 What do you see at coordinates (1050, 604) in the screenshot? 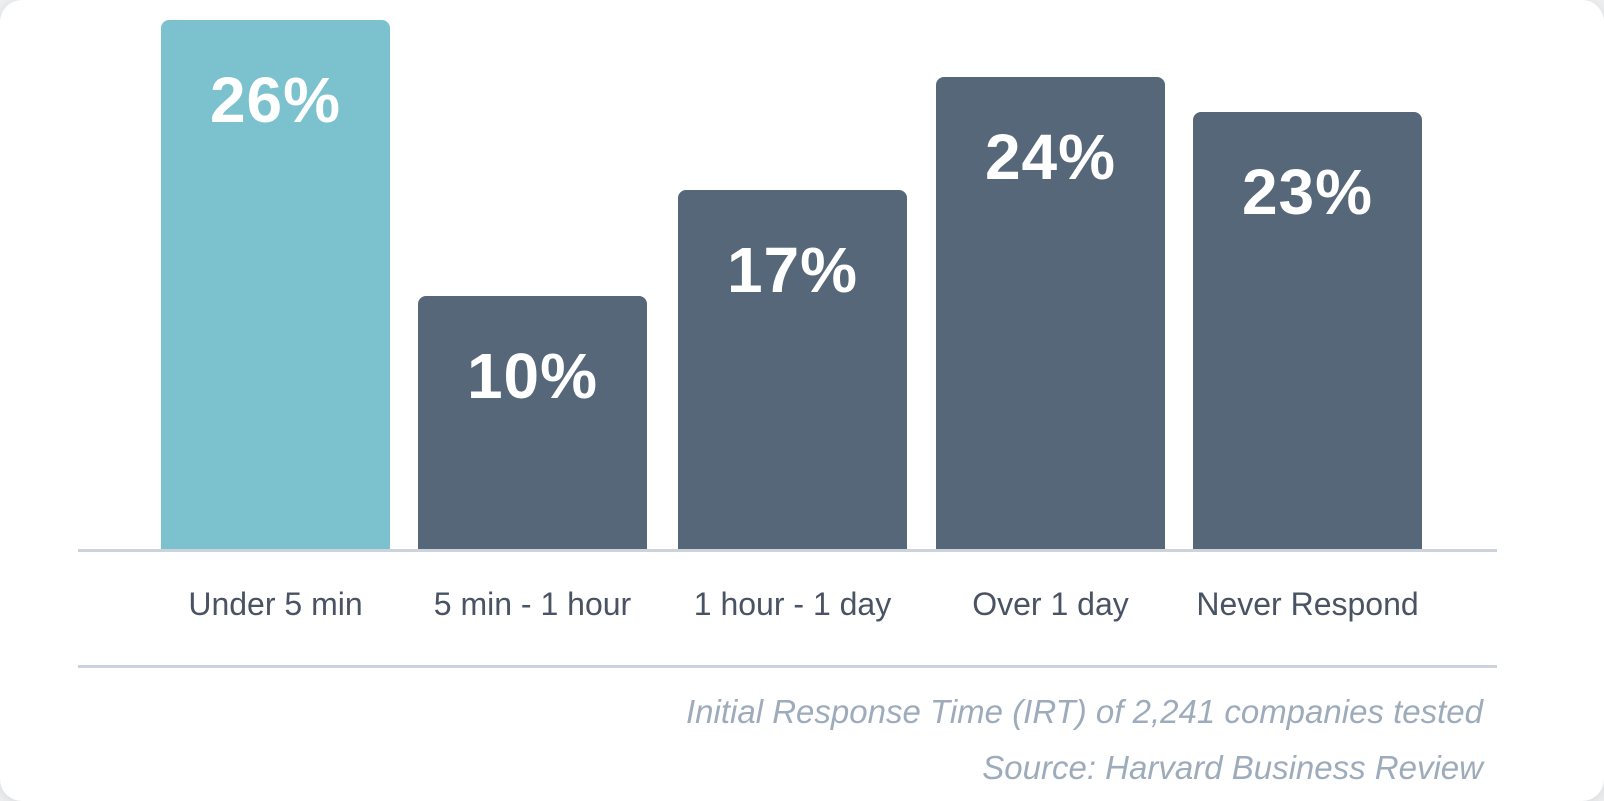
I see `x-axis-label-over-1-day: Over 1 day` at bounding box center [1050, 604].